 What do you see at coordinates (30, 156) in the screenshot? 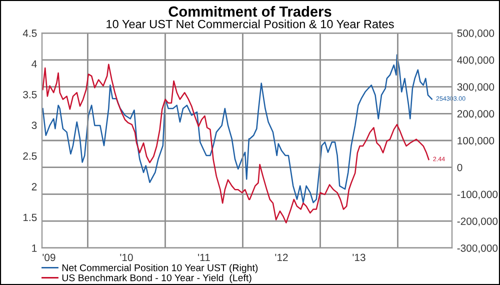
I see `y-tick-label: 2.5` at bounding box center [30, 156].